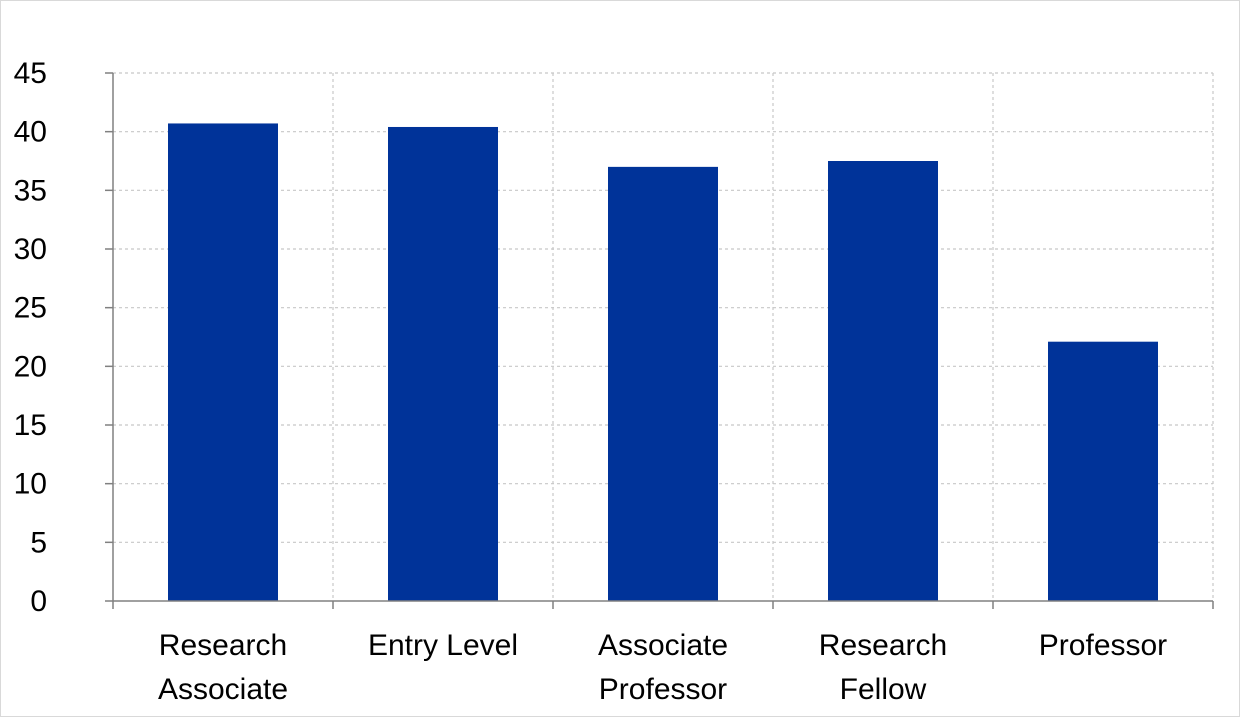  What do you see at coordinates (30, 366) in the screenshot?
I see `y-tick-label: 20` at bounding box center [30, 366].